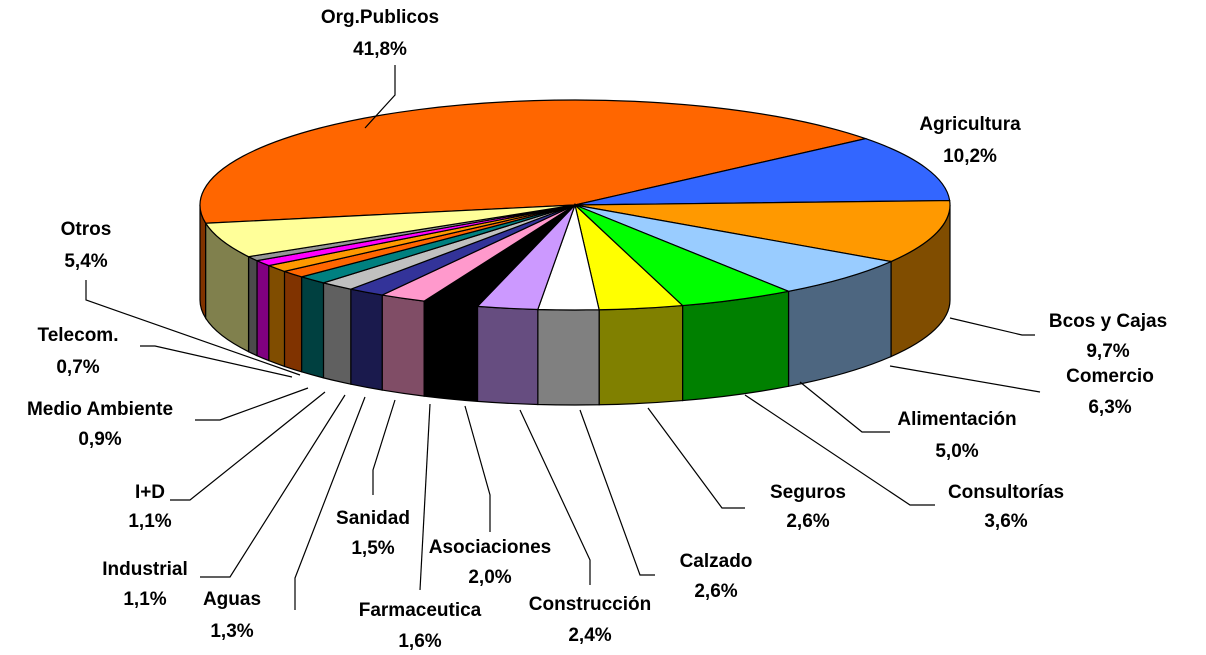 The image size is (1206, 655). Describe the element at coordinates (100, 409) in the screenshot. I see `slice-label: Medio Ambiente` at that location.